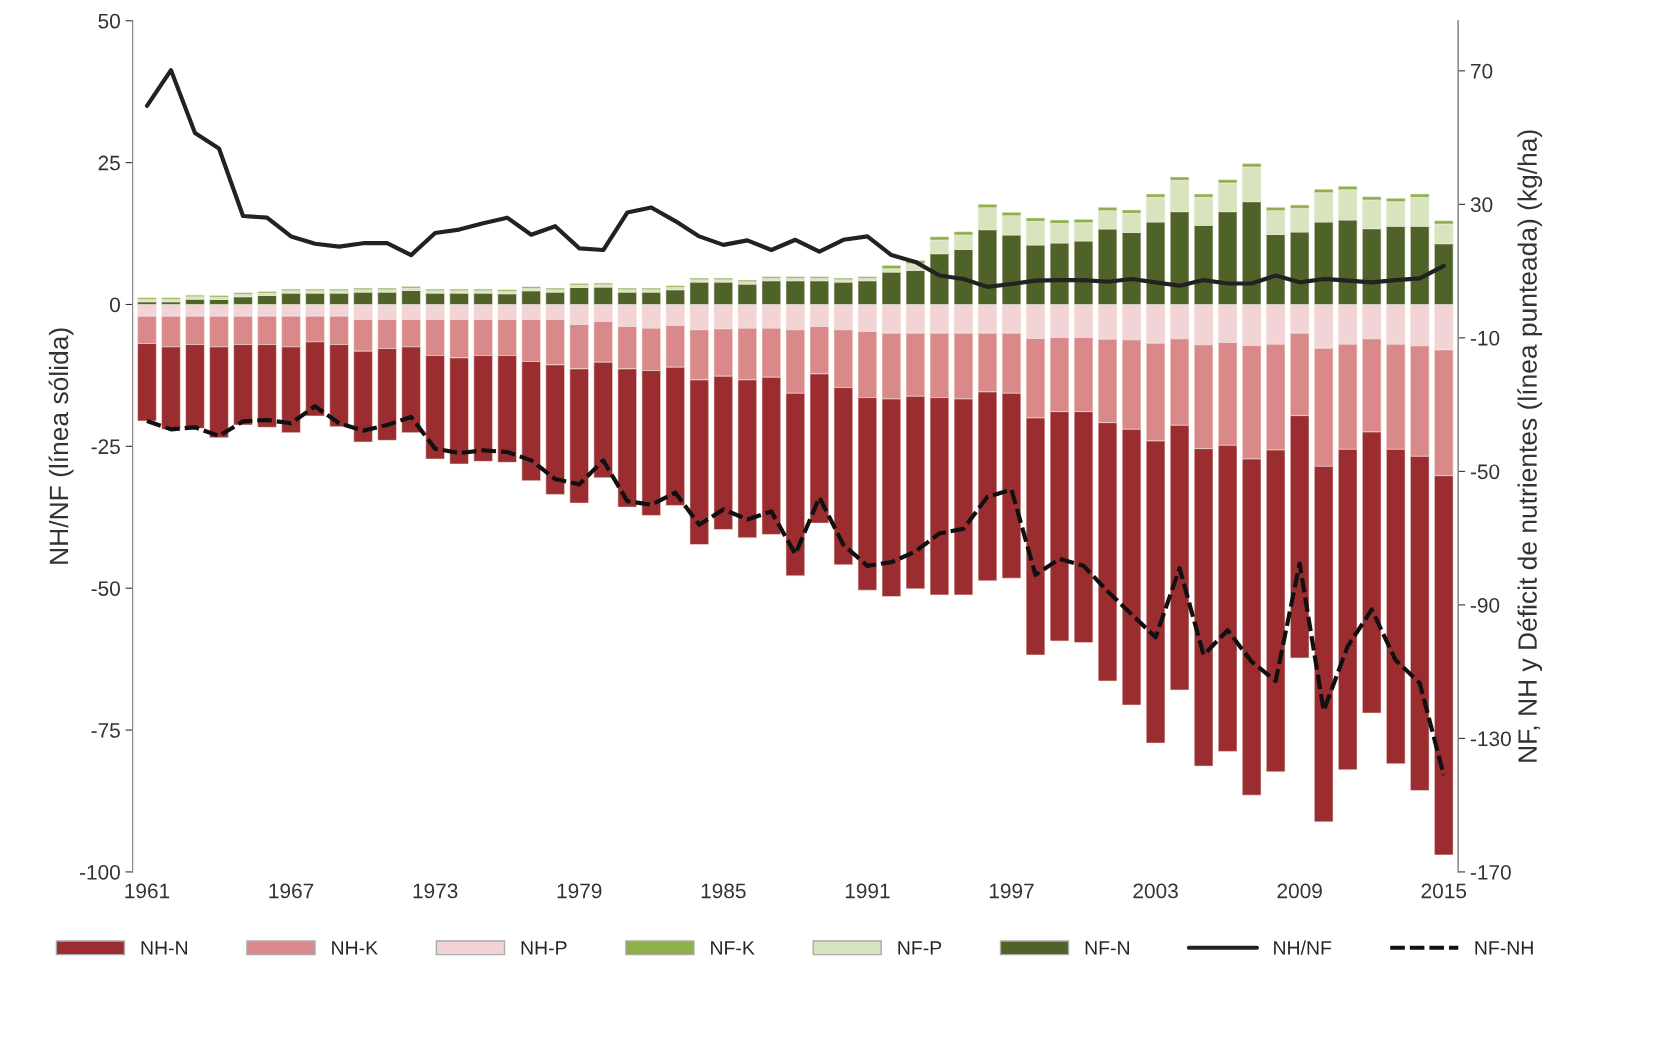 Image resolution: width=1657 pixels, height=1038 pixels. Describe the element at coordinates (355, 948) in the screenshot. I see `legend-label: NH-K` at that location.